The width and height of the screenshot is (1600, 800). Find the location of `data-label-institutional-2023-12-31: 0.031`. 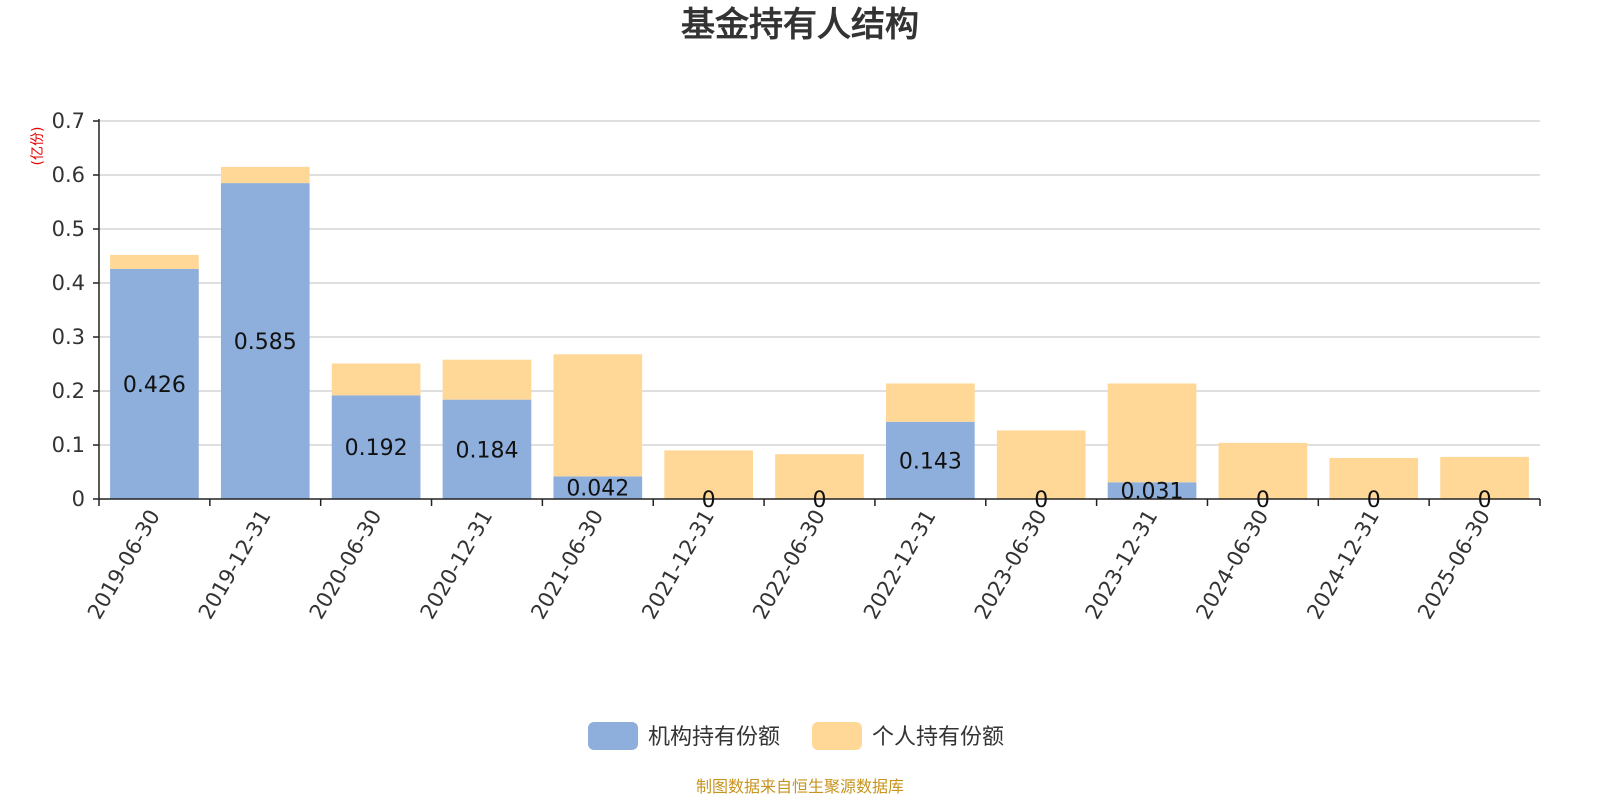

data-label-institutional-2023-12-31: 0.031 is located at coordinates (1152, 492).